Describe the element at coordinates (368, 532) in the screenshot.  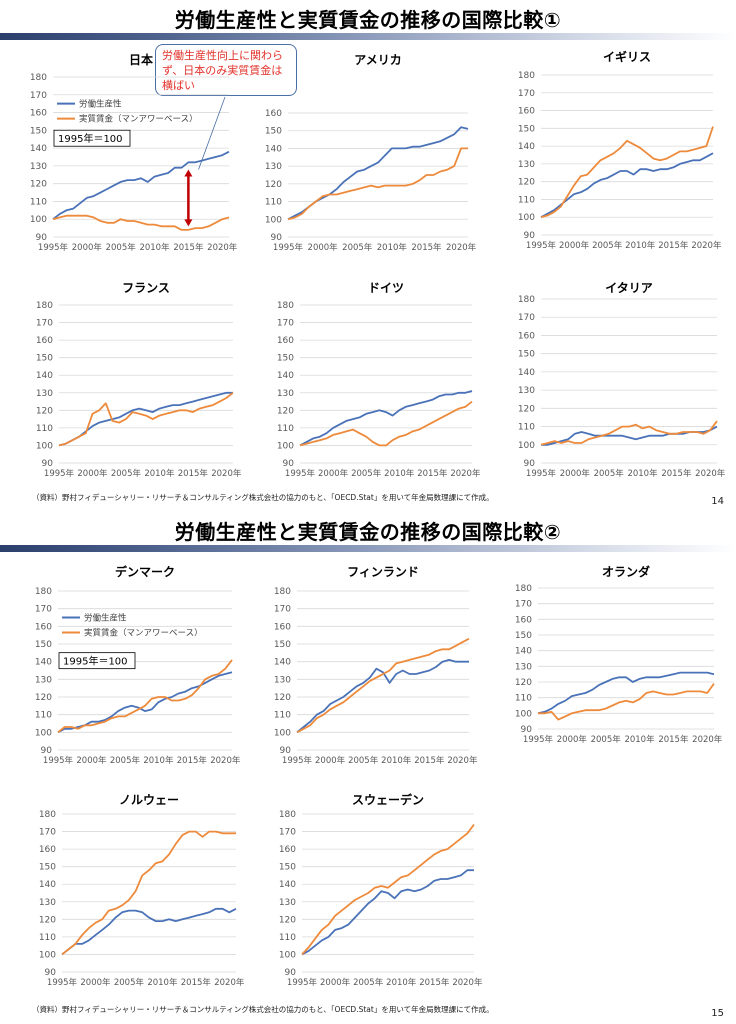
I see `slide-title: 労働生産性と実質賃金の推移の国際比較②` at that location.